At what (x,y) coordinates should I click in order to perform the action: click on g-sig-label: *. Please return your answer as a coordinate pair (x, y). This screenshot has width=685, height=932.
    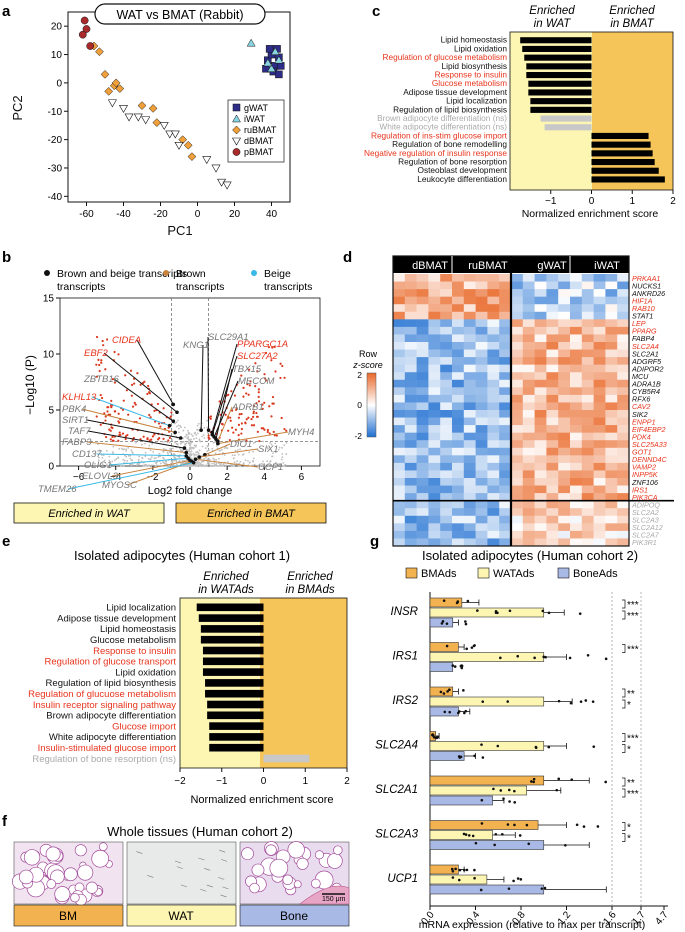
    Looking at the image, I should click on (629, 705).